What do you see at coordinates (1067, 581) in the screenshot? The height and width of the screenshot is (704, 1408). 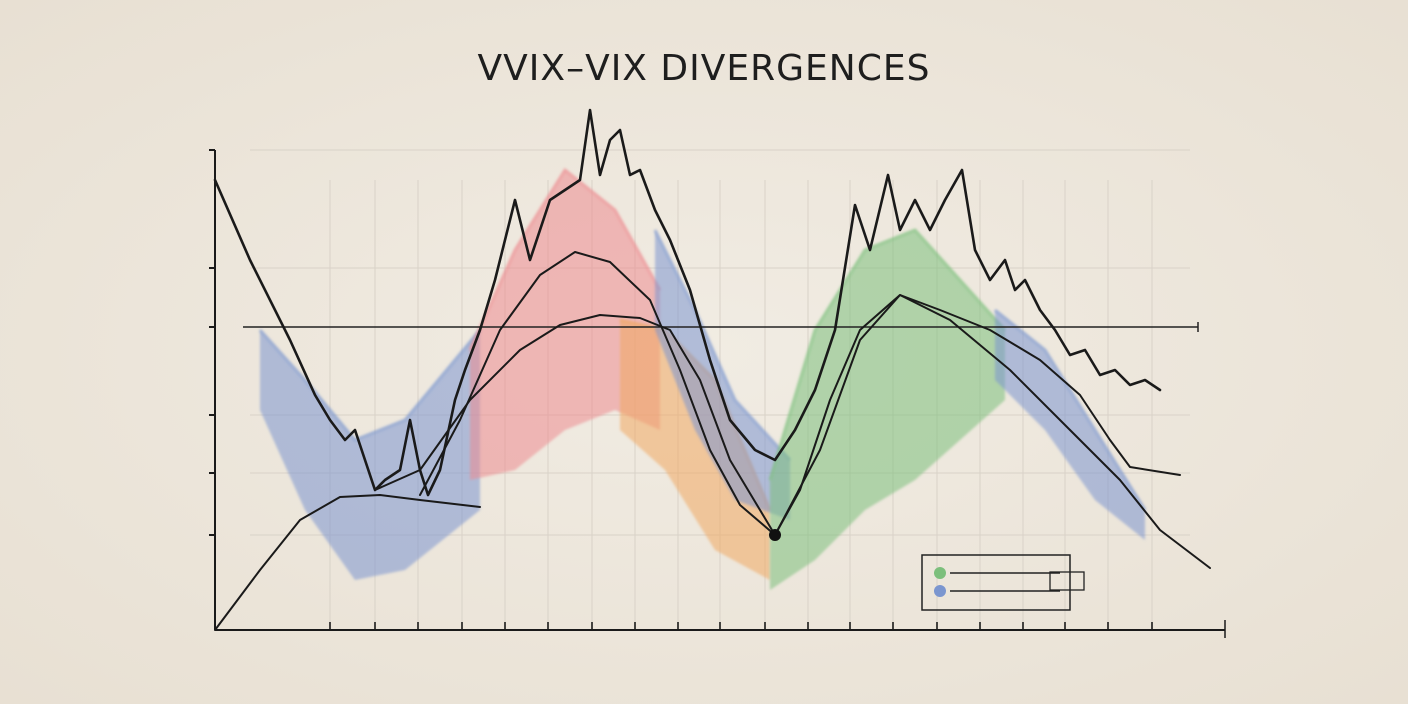 I see `legend-tab` at bounding box center [1067, 581].